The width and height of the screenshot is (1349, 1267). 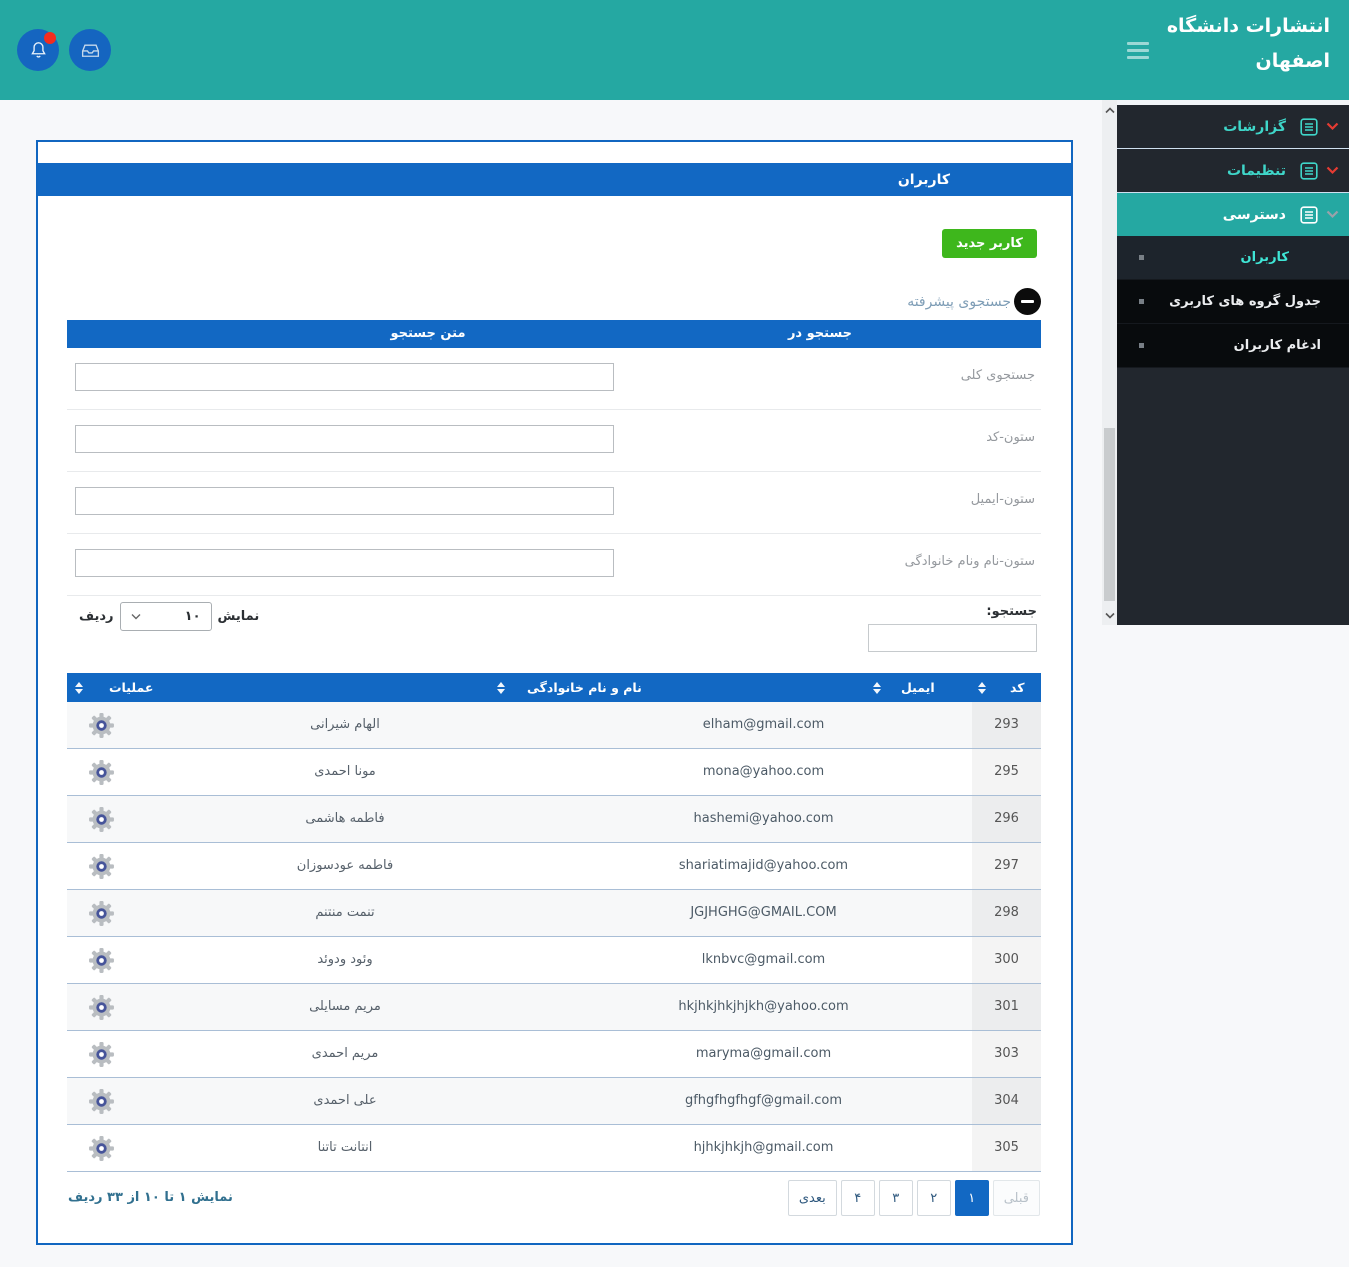 I want to click on scrollbar-thumb, so click(x=1109, y=514).